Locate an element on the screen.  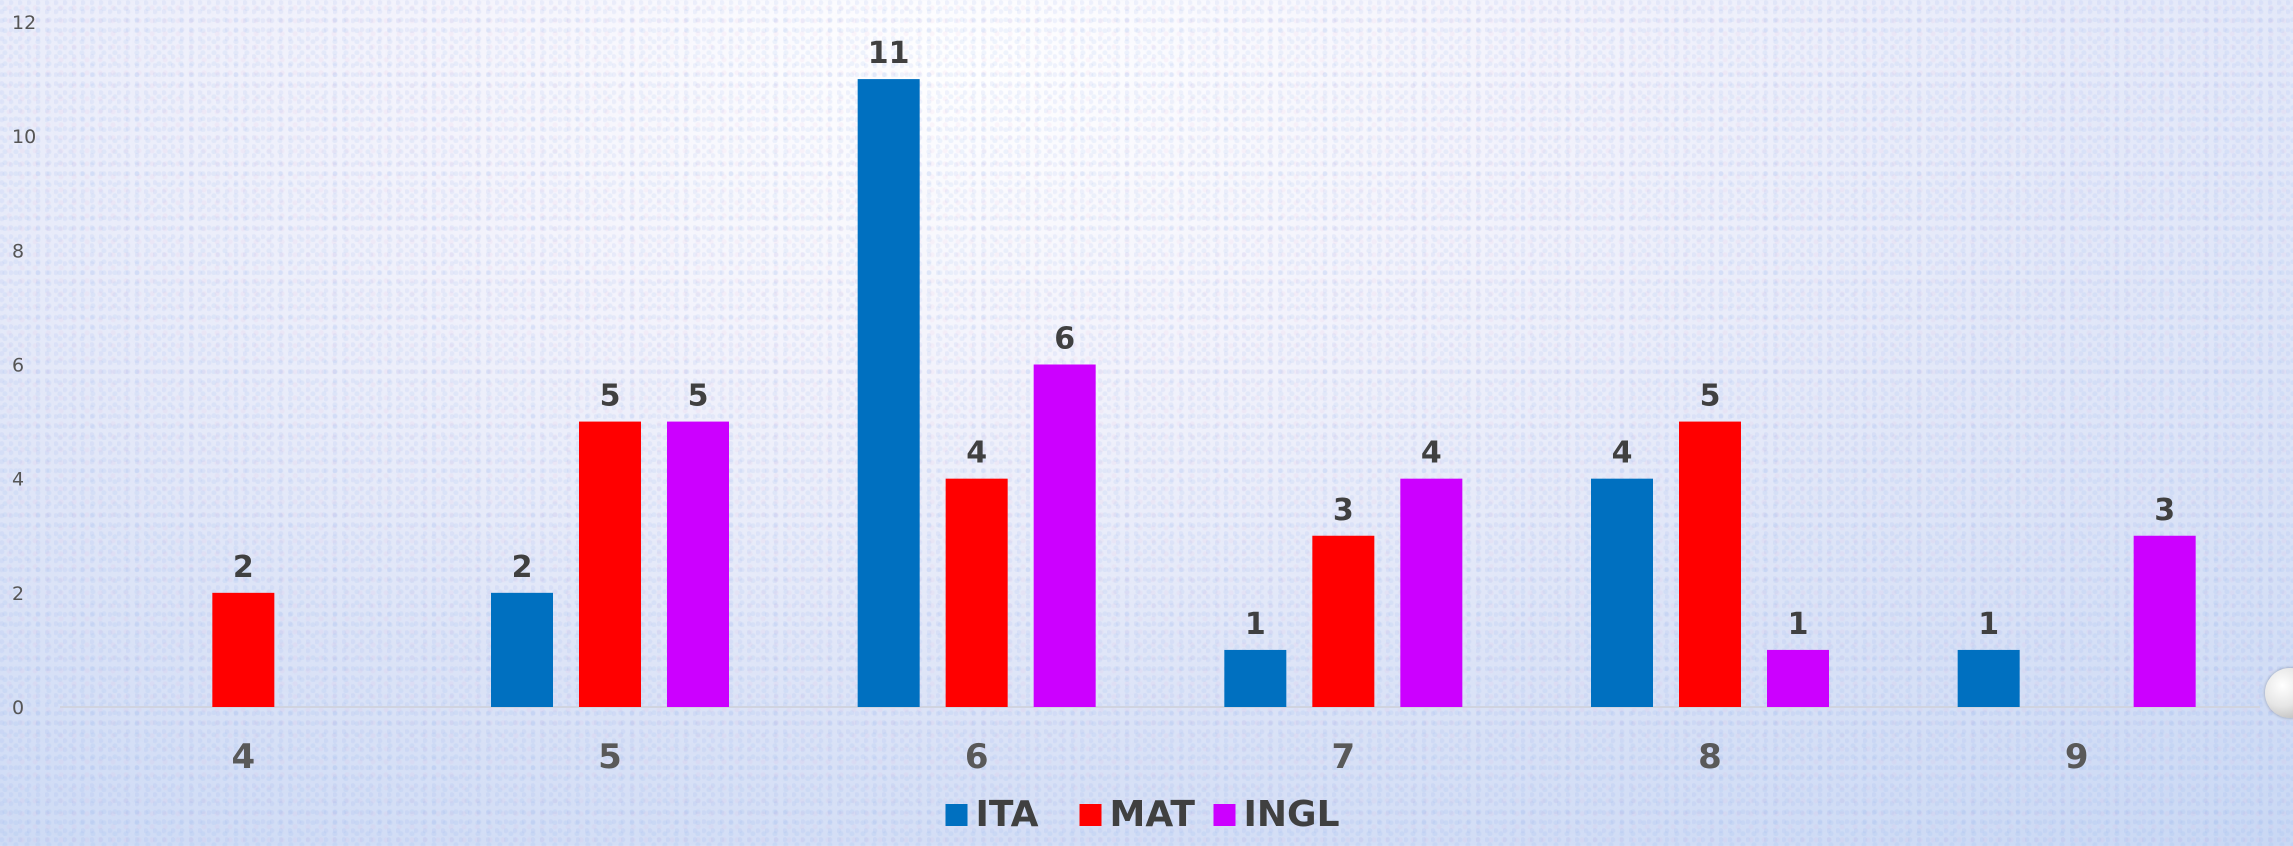
data-label-mat-7: 3 is located at coordinates (1343, 510).